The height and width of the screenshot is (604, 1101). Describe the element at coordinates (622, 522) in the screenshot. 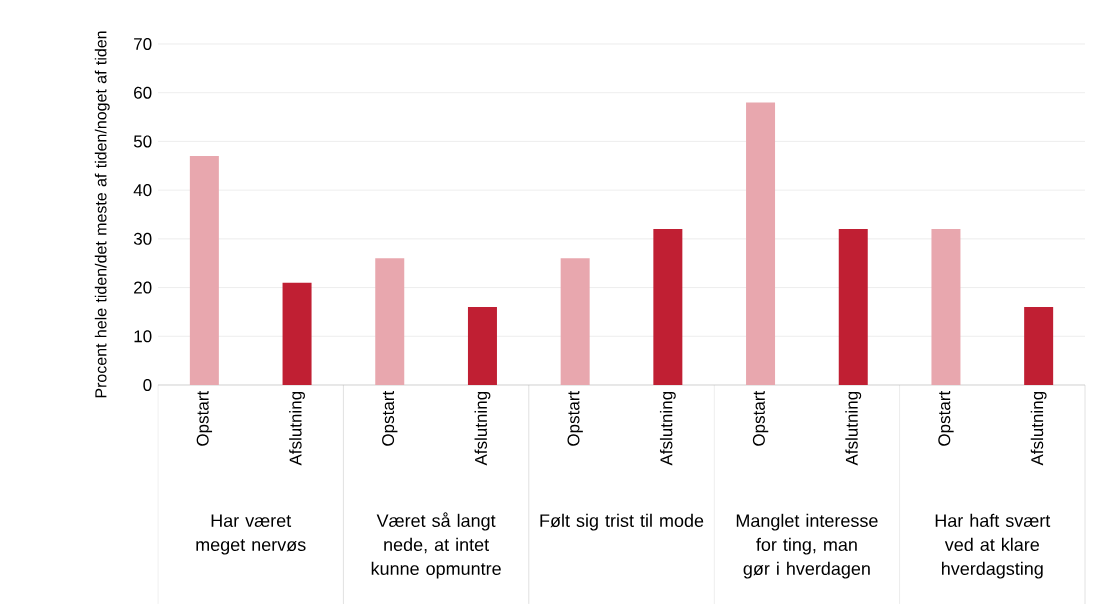

I see `text: Følt sig trist til mode` at that location.